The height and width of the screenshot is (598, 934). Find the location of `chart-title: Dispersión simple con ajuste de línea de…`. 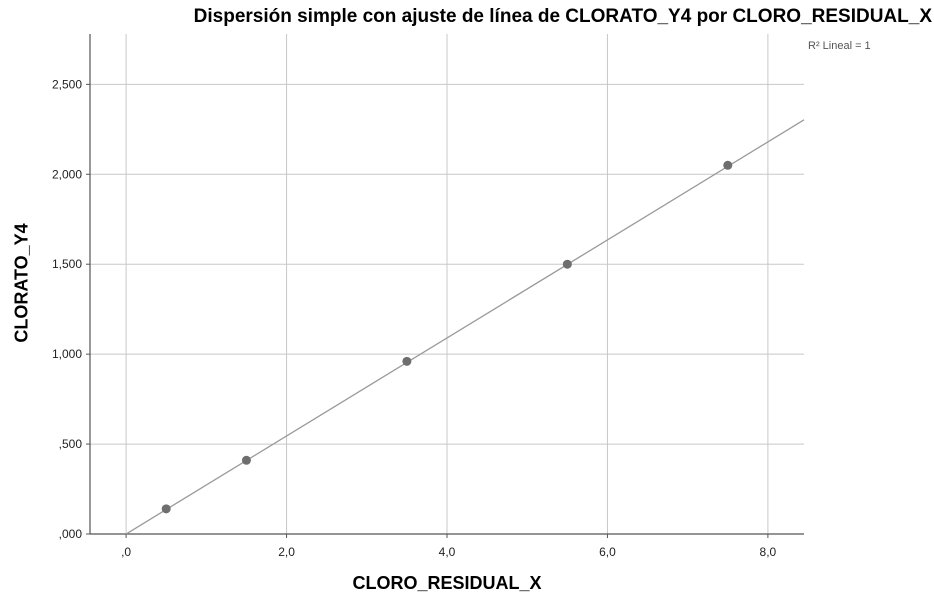

chart-title: Dispersión simple con ajuste de línea de… is located at coordinates (562, 16).